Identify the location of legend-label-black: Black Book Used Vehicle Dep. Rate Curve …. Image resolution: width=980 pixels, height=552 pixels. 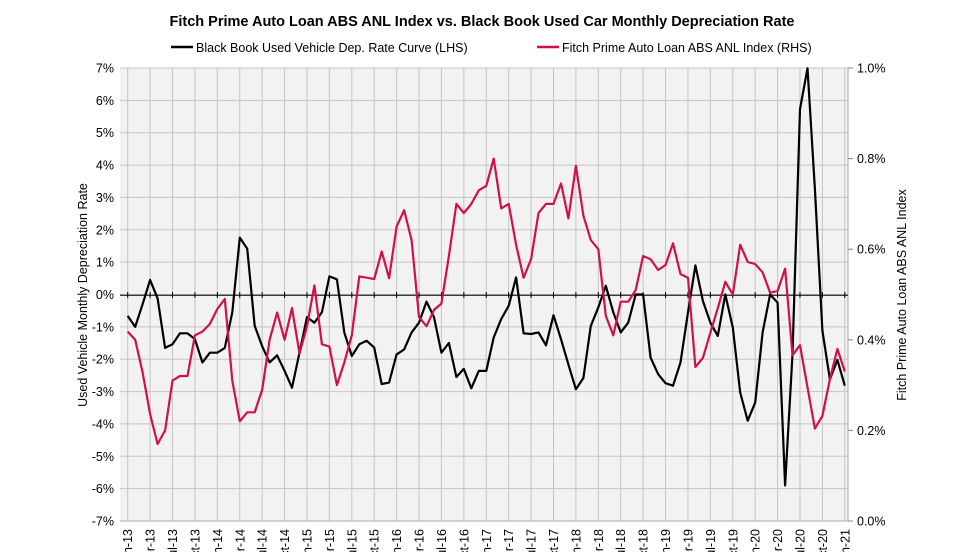
(332, 48).